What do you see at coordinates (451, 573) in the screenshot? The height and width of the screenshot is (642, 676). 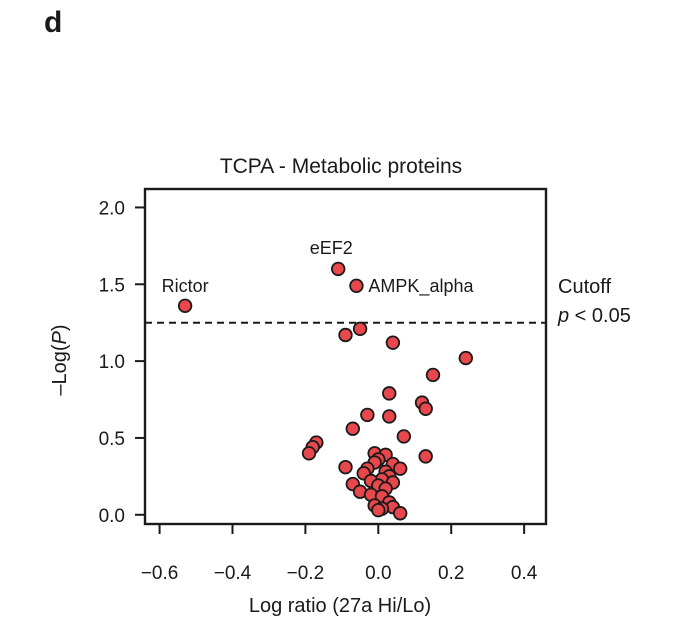 I see `x-tick-label: 0.2` at bounding box center [451, 573].